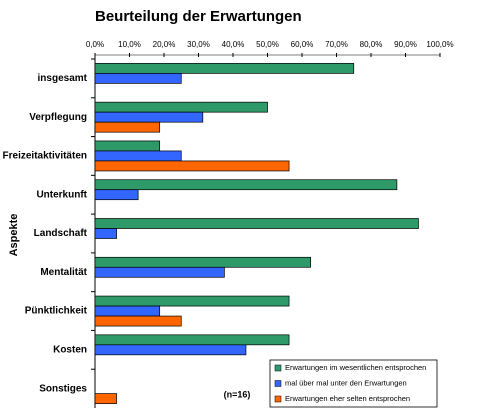 The image size is (484, 419). I want to click on y-tick-label: insgesamt, so click(63, 78).